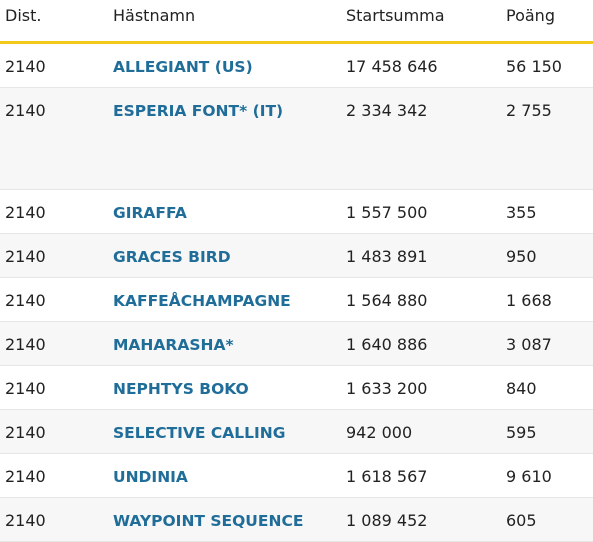 The width and height of the screenshot is (593, 542). Describe the element at coordinates (296, 300) in the screenshot. I see `table-row: 2140 KAFFEÅCHAMPAGNE 1 564 880 1 668` at that location.